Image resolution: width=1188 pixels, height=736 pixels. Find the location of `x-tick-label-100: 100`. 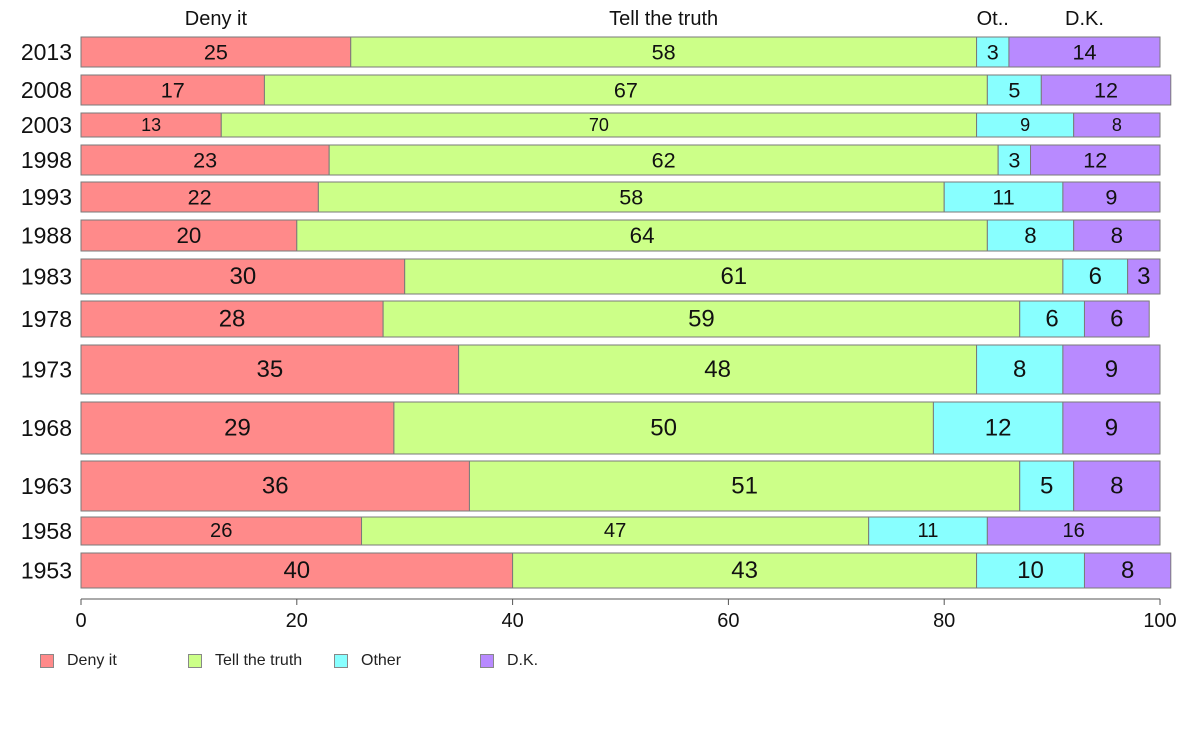

x-tick-label-100: 100 is located at coordinates (1159, 621).